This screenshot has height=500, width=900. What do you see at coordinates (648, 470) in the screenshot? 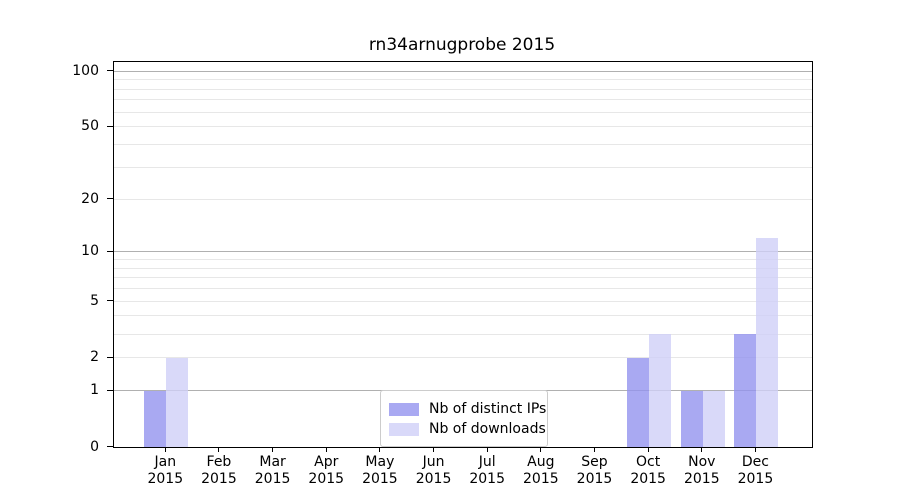
I see `x-tick-label-oct: Oct 2015` at bounding box center [648, 470].